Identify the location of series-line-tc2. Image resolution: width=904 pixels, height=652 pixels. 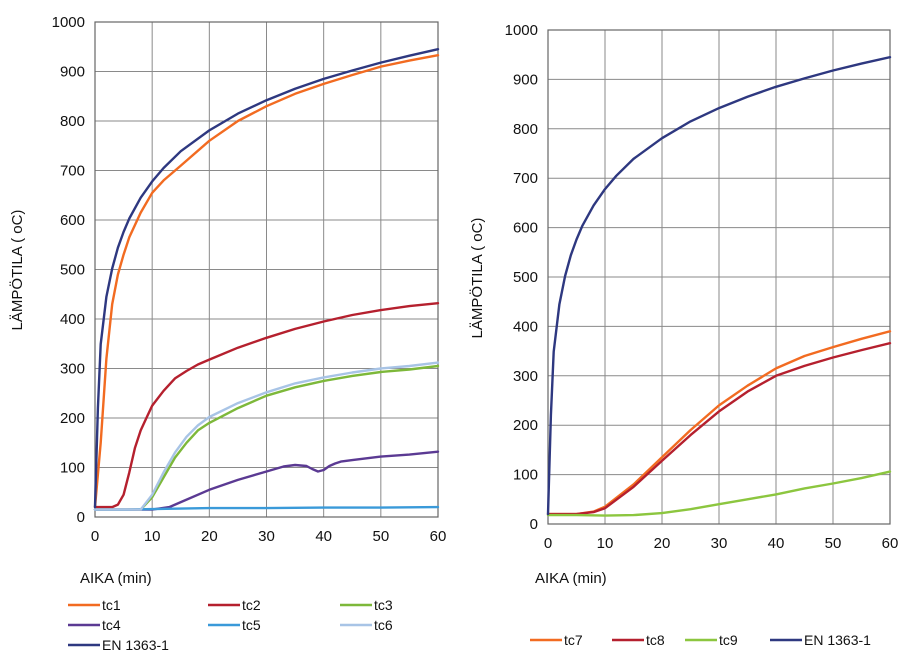
(266, 405).